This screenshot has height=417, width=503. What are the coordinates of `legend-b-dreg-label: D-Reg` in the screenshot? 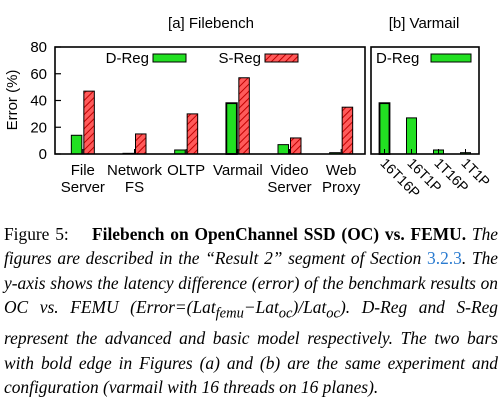 It's located at (397, 58).